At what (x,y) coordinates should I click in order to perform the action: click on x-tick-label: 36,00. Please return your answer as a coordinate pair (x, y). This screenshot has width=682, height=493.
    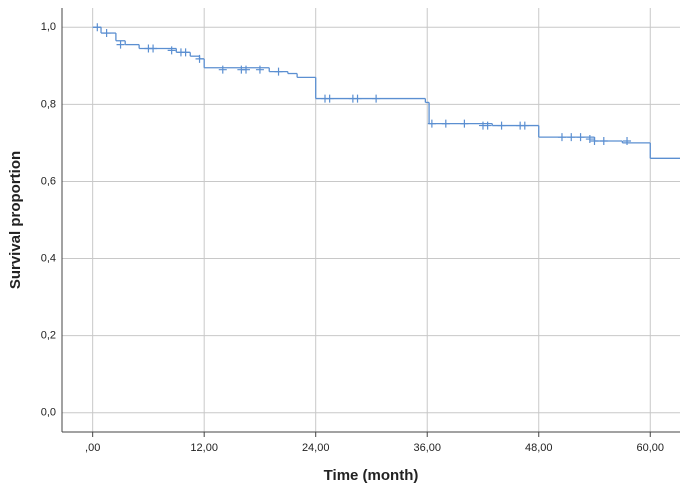
    Looking at the image, I should click on (427, 448).